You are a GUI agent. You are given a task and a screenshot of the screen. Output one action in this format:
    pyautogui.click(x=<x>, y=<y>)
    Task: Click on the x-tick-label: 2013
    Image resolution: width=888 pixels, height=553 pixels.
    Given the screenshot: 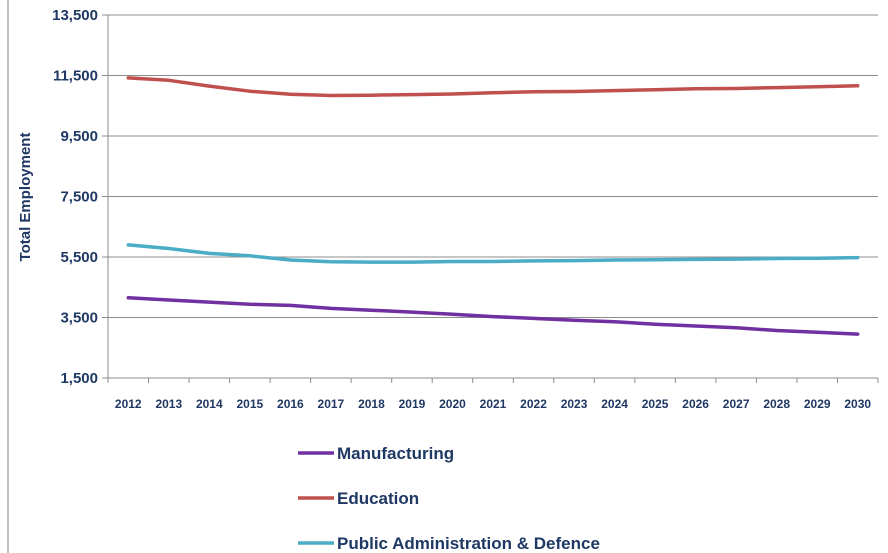 What is the action you would take?
    pyautogui.click(x=168, y=404)
    